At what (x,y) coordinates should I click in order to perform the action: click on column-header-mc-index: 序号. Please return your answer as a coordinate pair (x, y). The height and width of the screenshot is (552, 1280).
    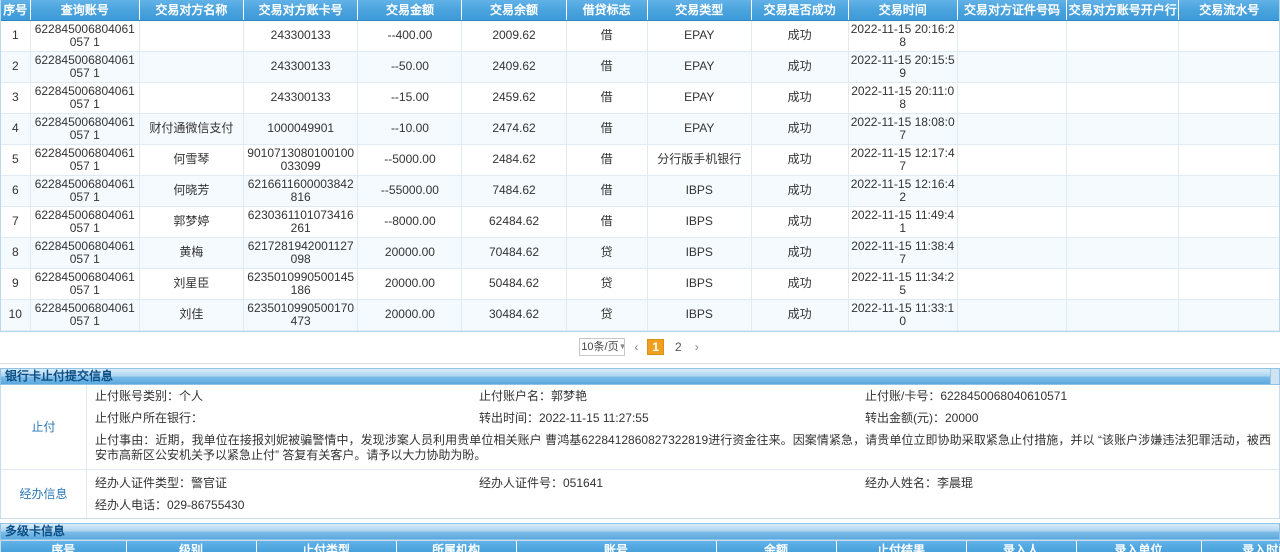
    Looking at the image, I should click on (64, 546).